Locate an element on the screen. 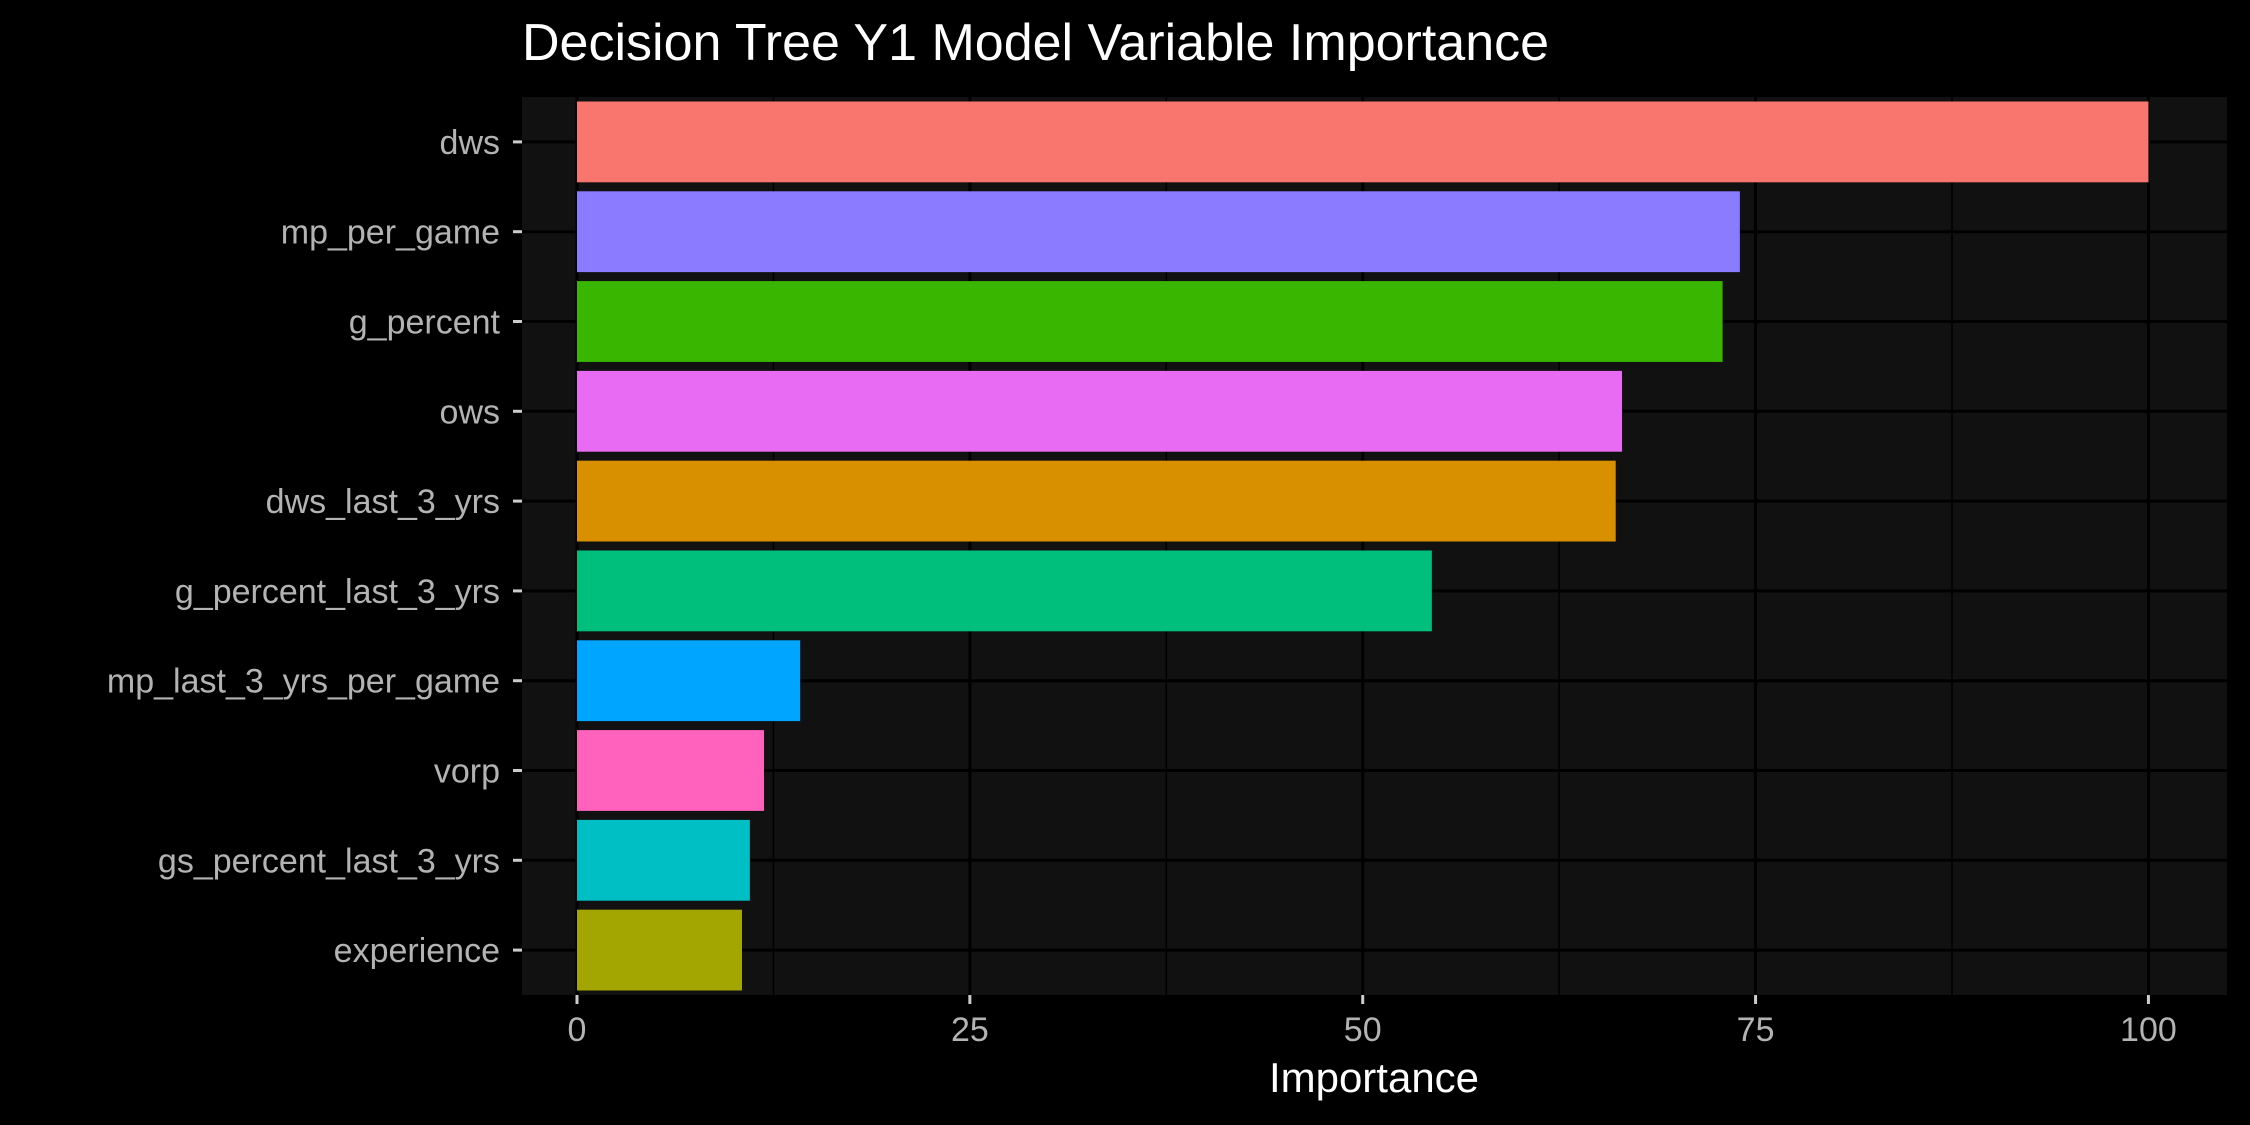 The height and width of the screenshot is (1125, 2250). bar-mp-per-game is located at coordinates (1158, 232).